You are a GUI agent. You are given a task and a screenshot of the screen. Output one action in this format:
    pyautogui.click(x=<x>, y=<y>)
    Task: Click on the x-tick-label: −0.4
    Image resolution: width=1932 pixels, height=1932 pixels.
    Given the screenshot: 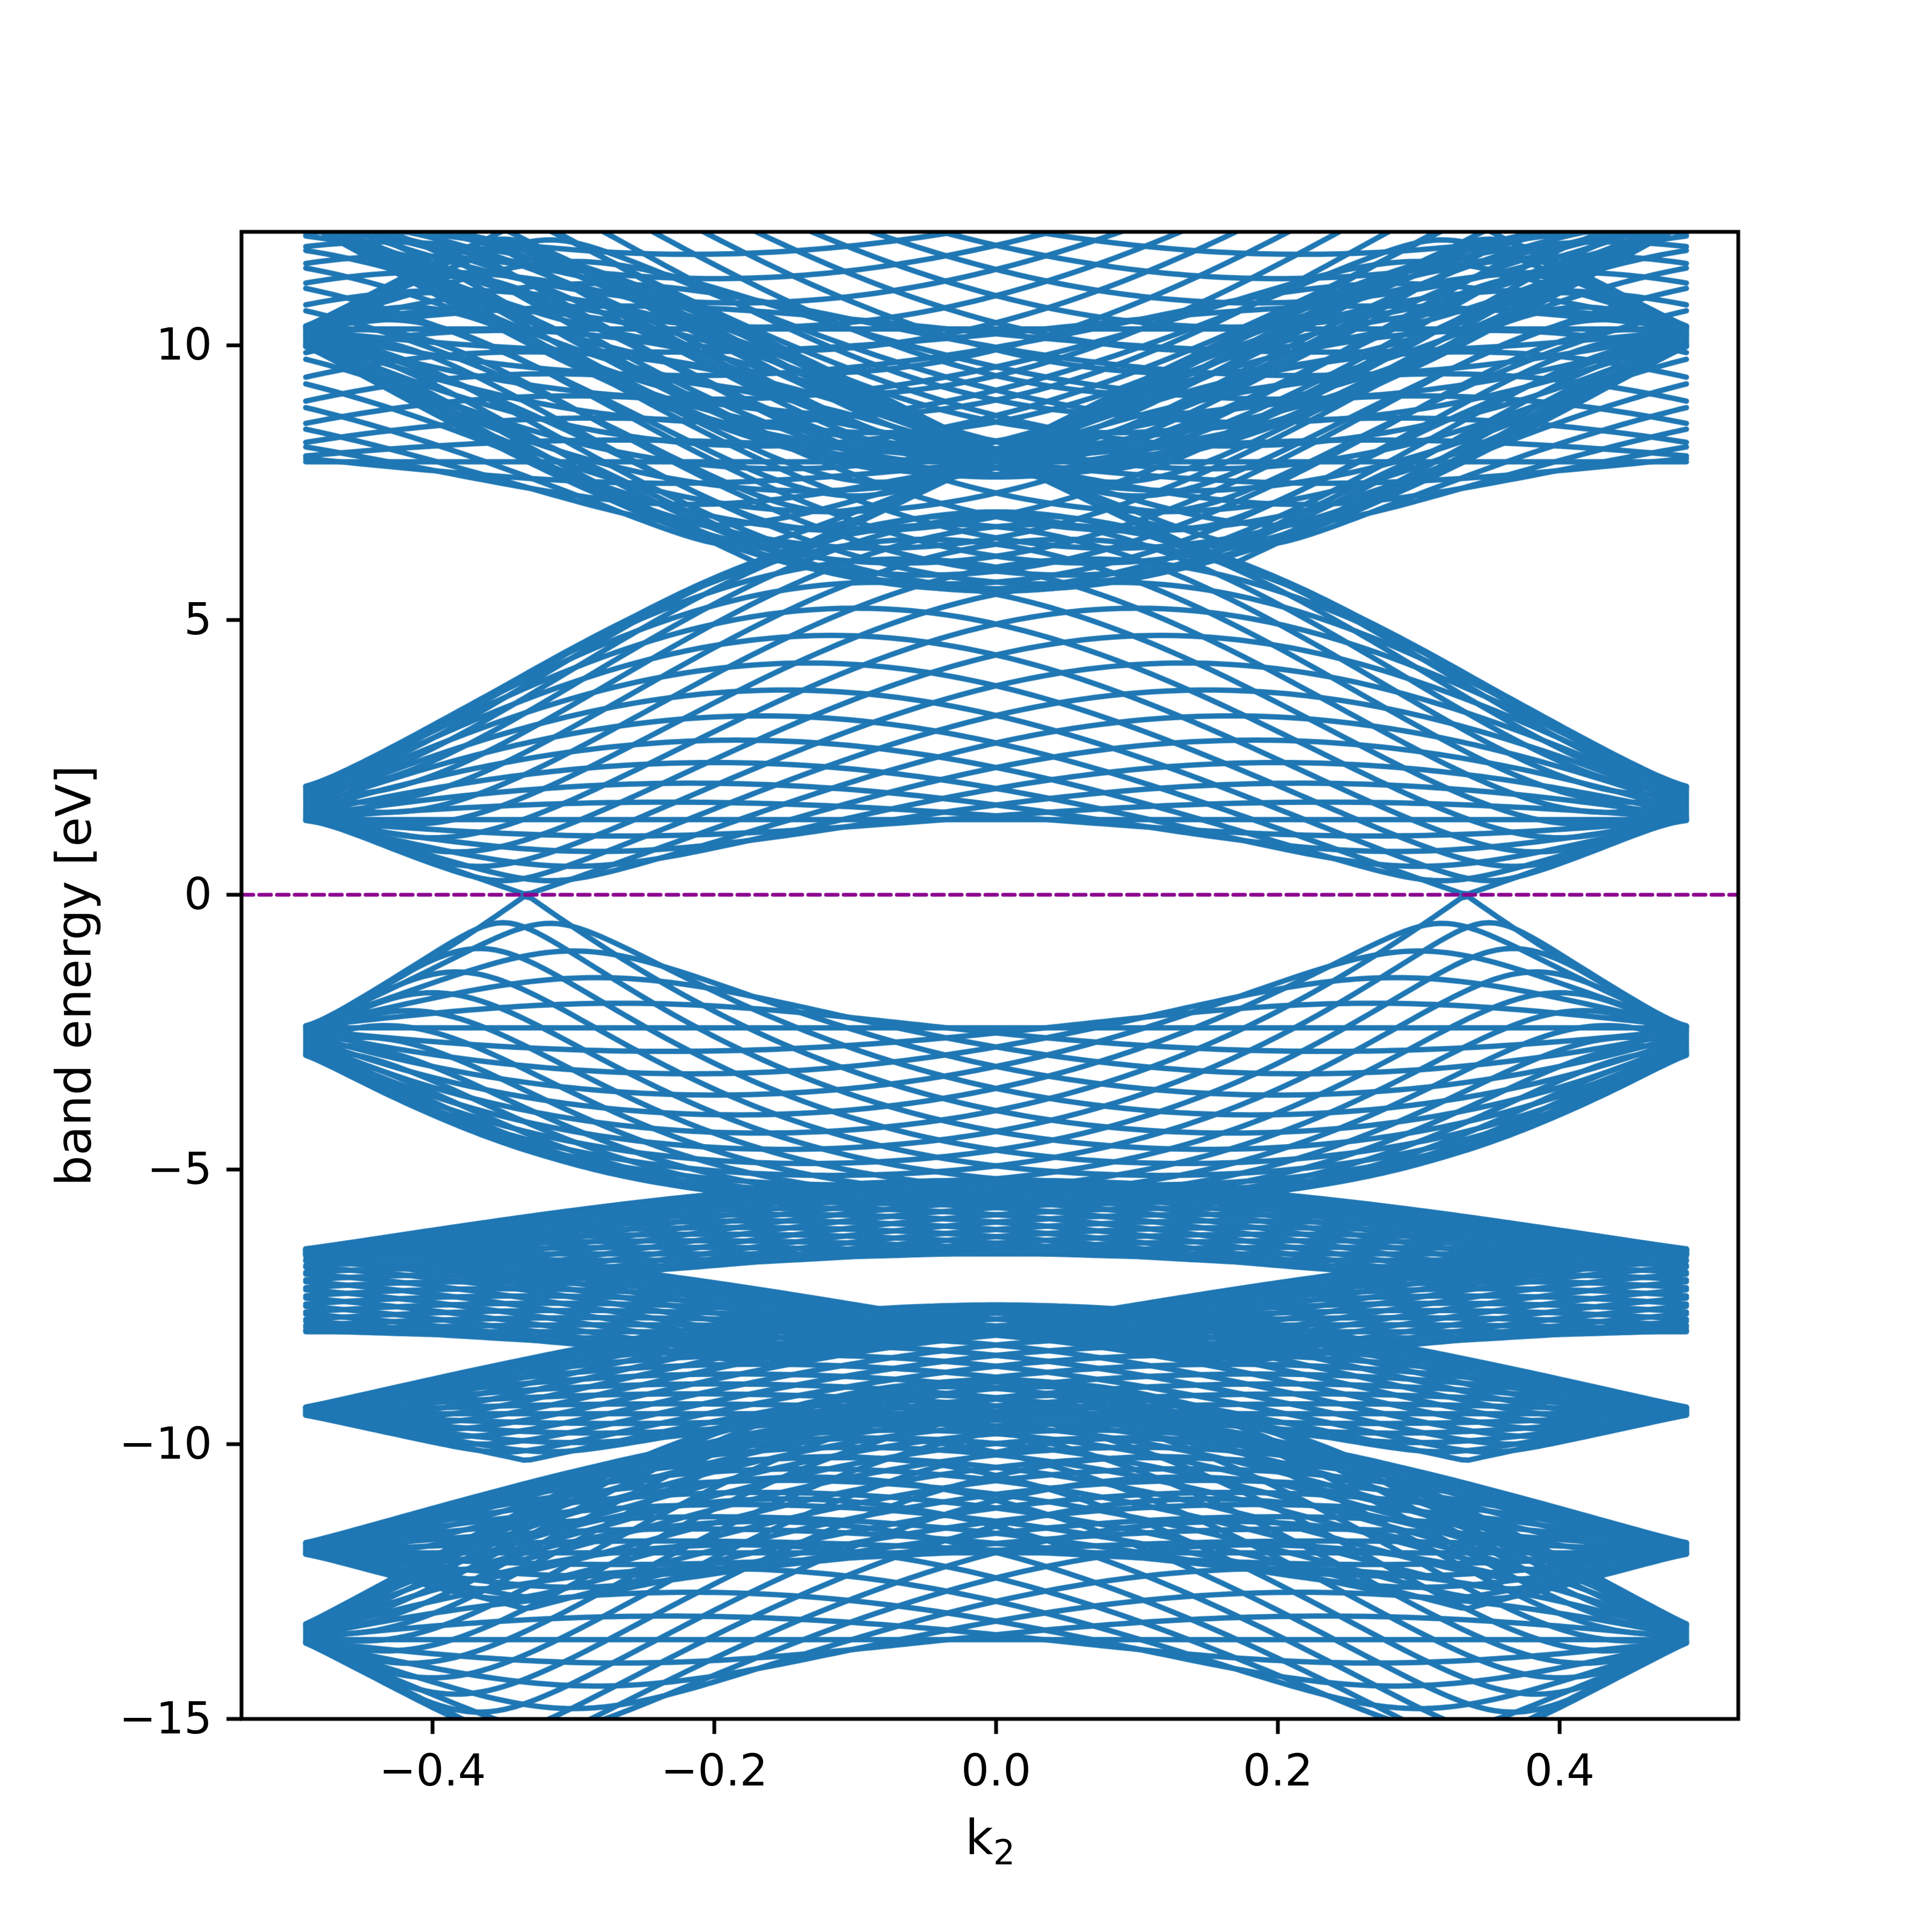 What is the action you would take?
    pyautogui.click(x=432, y=1770)
    